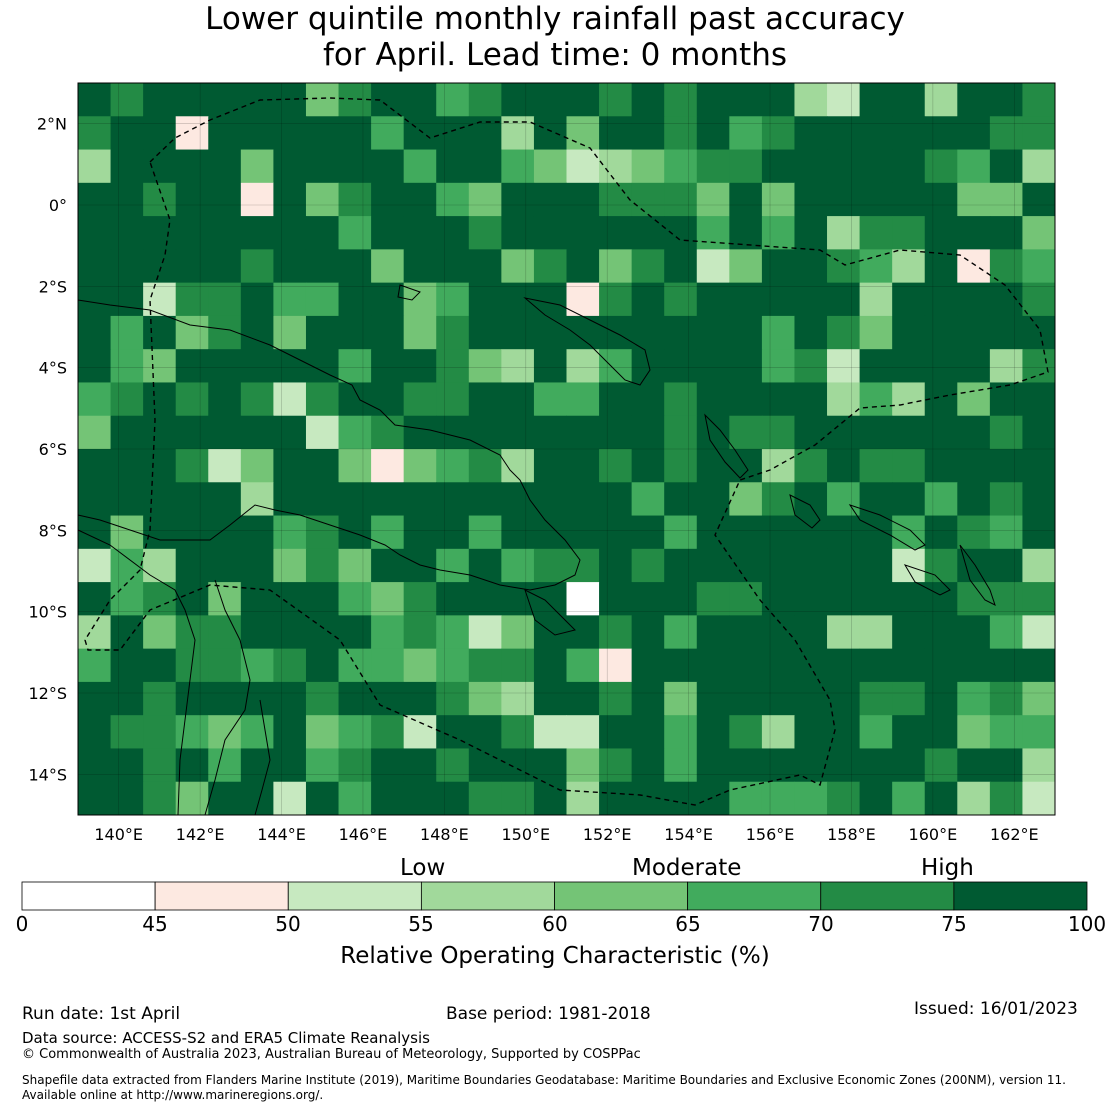 This screenshot has width=1110, height=1110. What do you see at coordinates (53, 368) in the screenshot?
I see `latitude-label: 4°S` at bounding box center [53, 368].